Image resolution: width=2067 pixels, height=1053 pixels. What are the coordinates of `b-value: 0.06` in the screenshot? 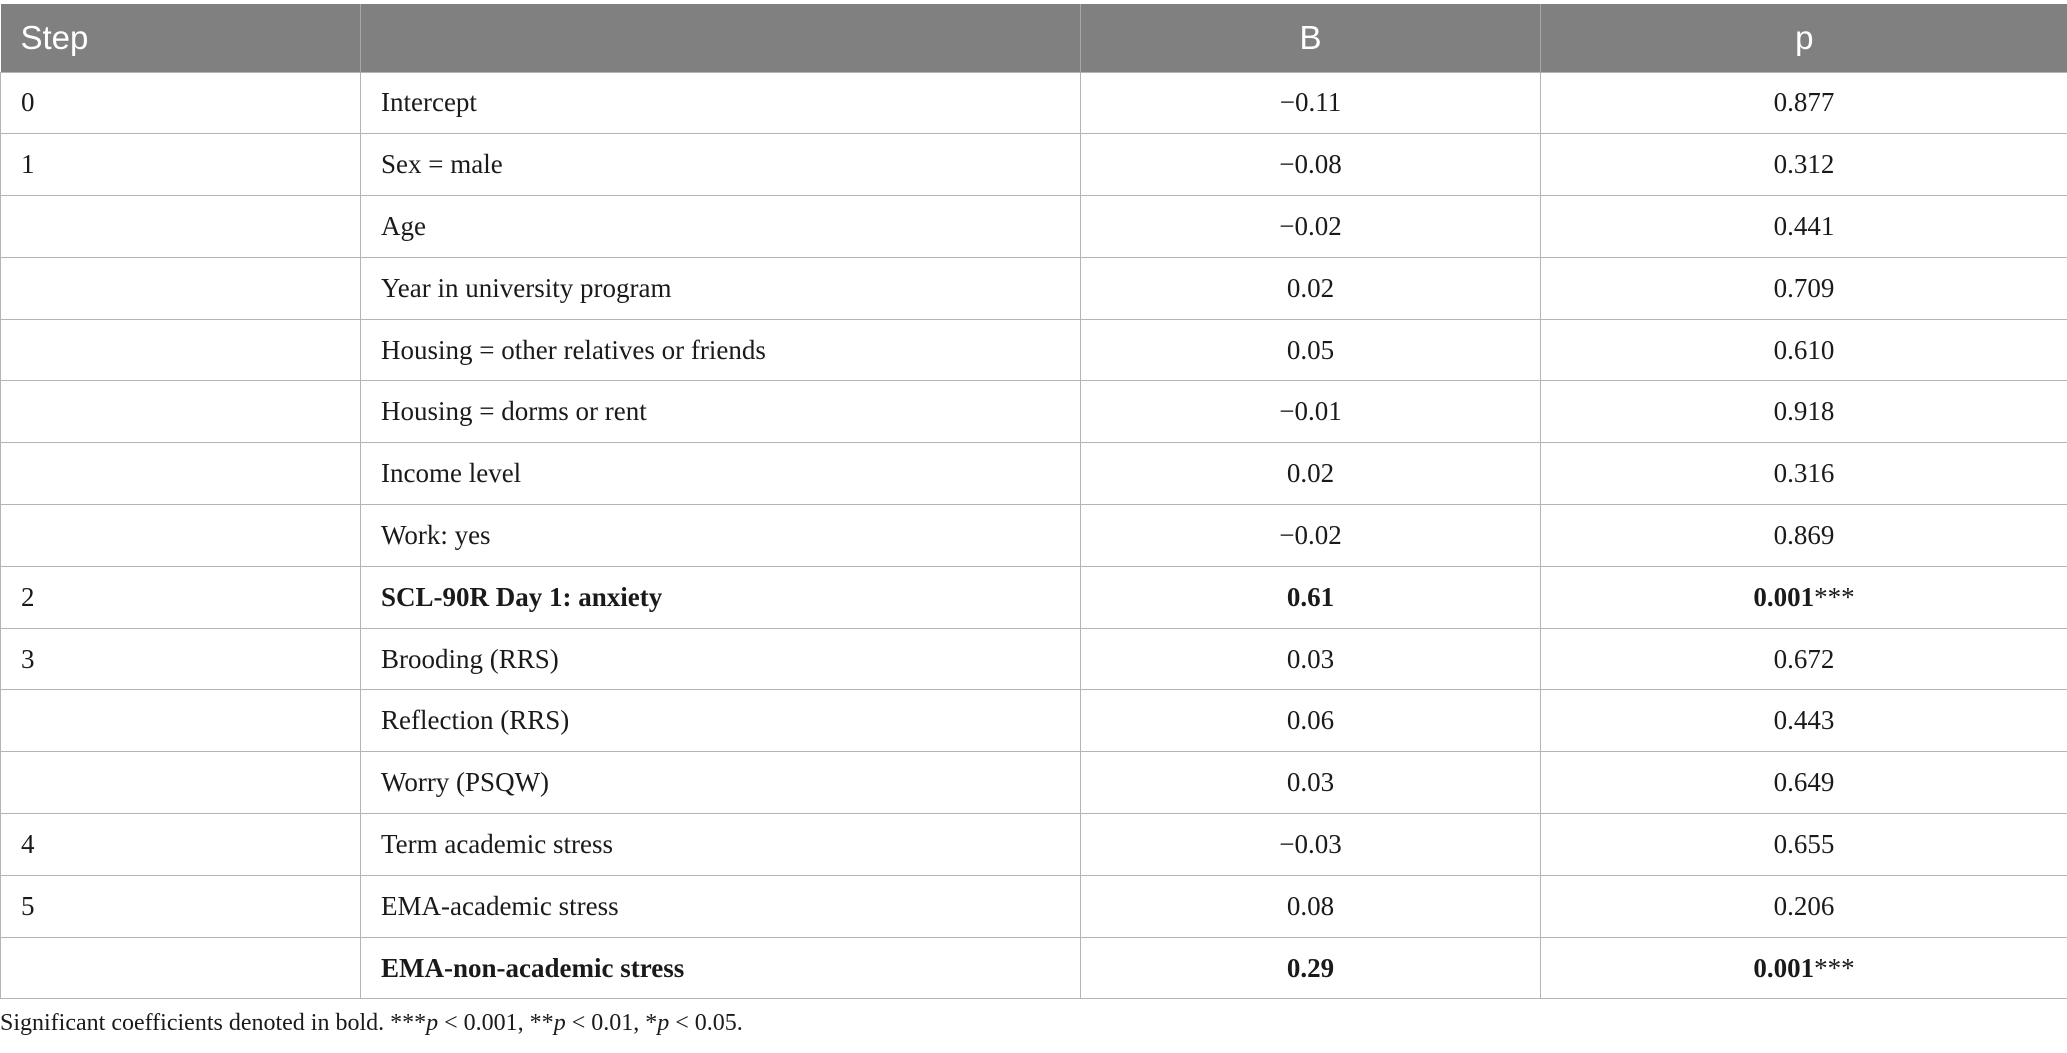 It's located at (1310, 720).